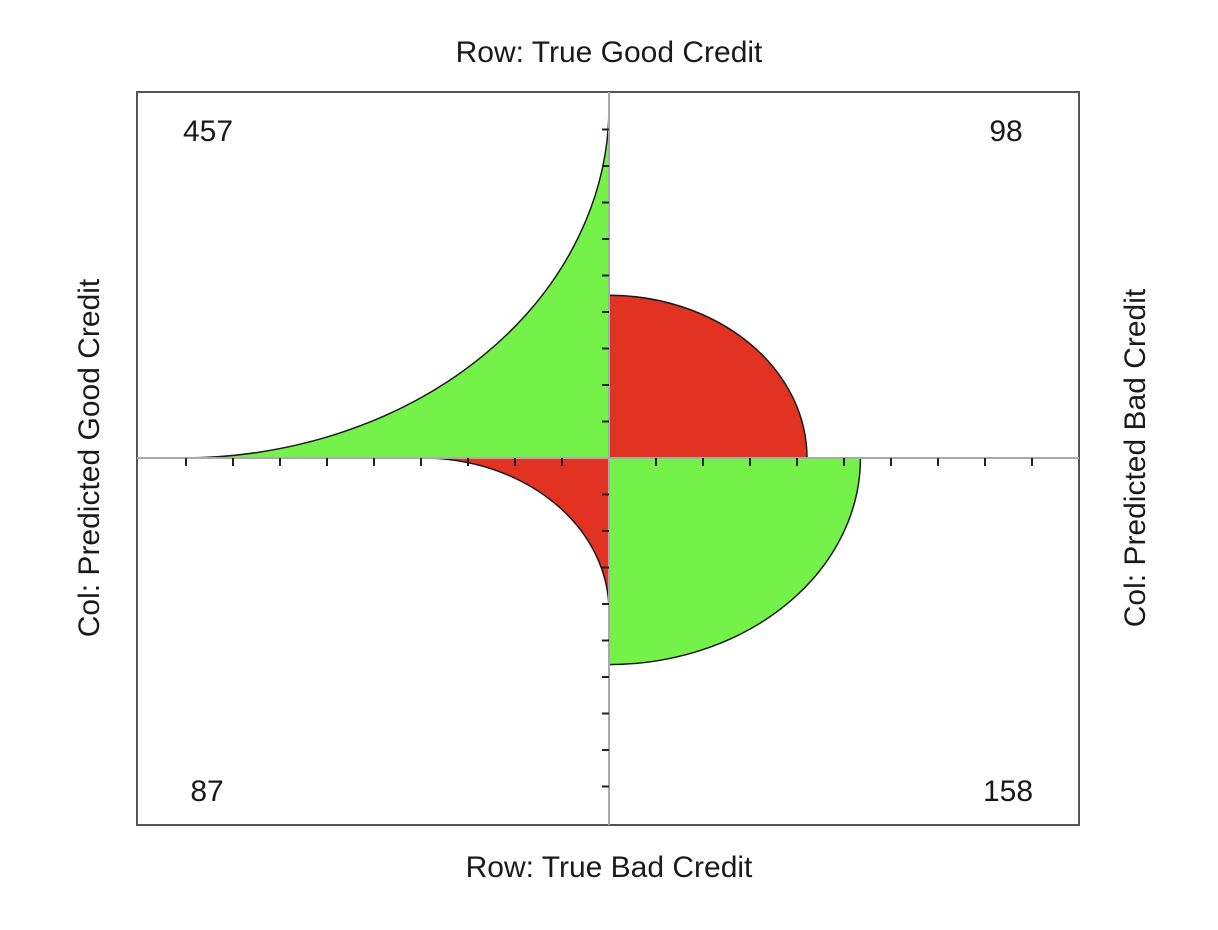 The height and width of the screenshot is (930, 1218). What do you see at coordinates (1005, 131) in the screenshot?
I see `count-label-top-right: 98` at bounding box center [1005, 131].